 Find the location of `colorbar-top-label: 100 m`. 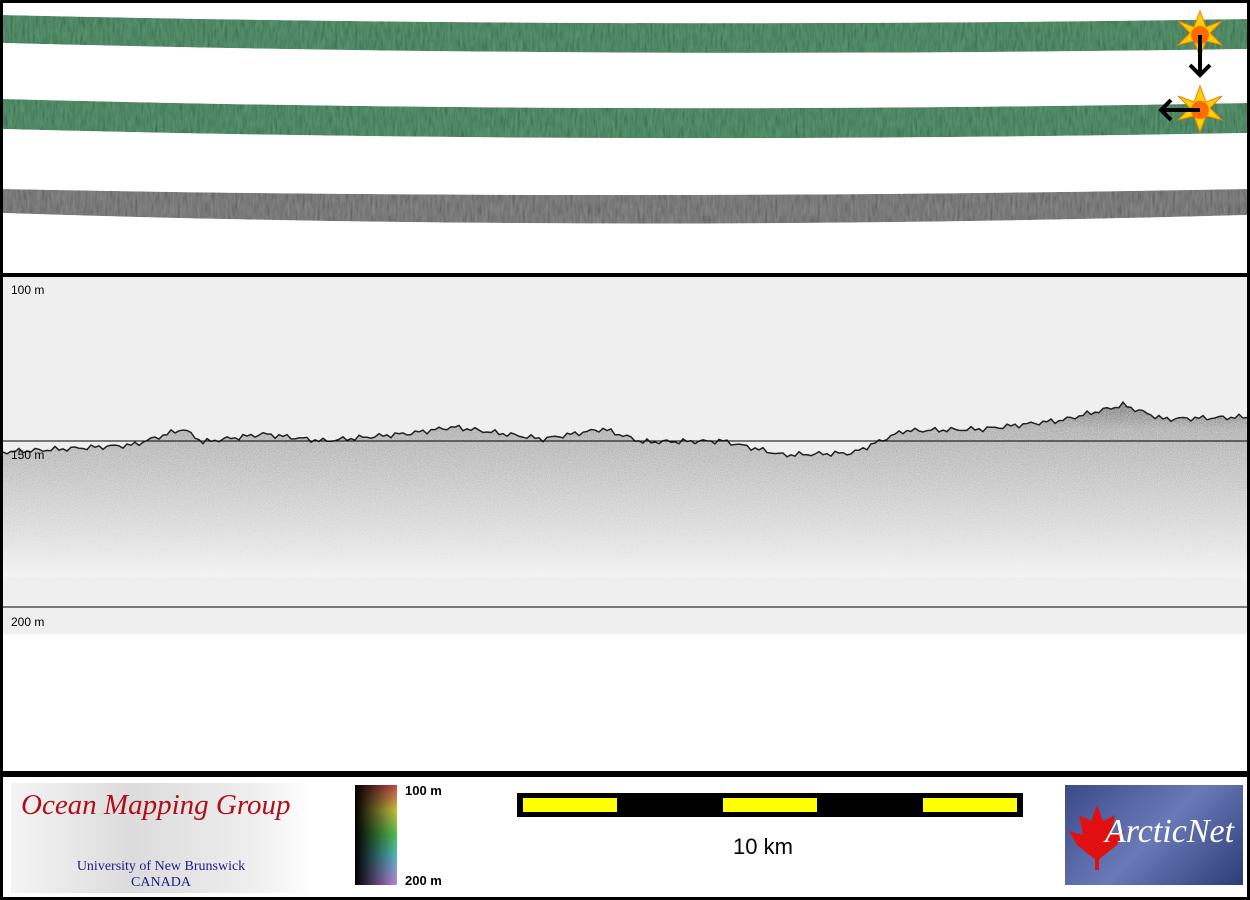

colorbar-top-label: 100 m is located at coordinates (423, 790).